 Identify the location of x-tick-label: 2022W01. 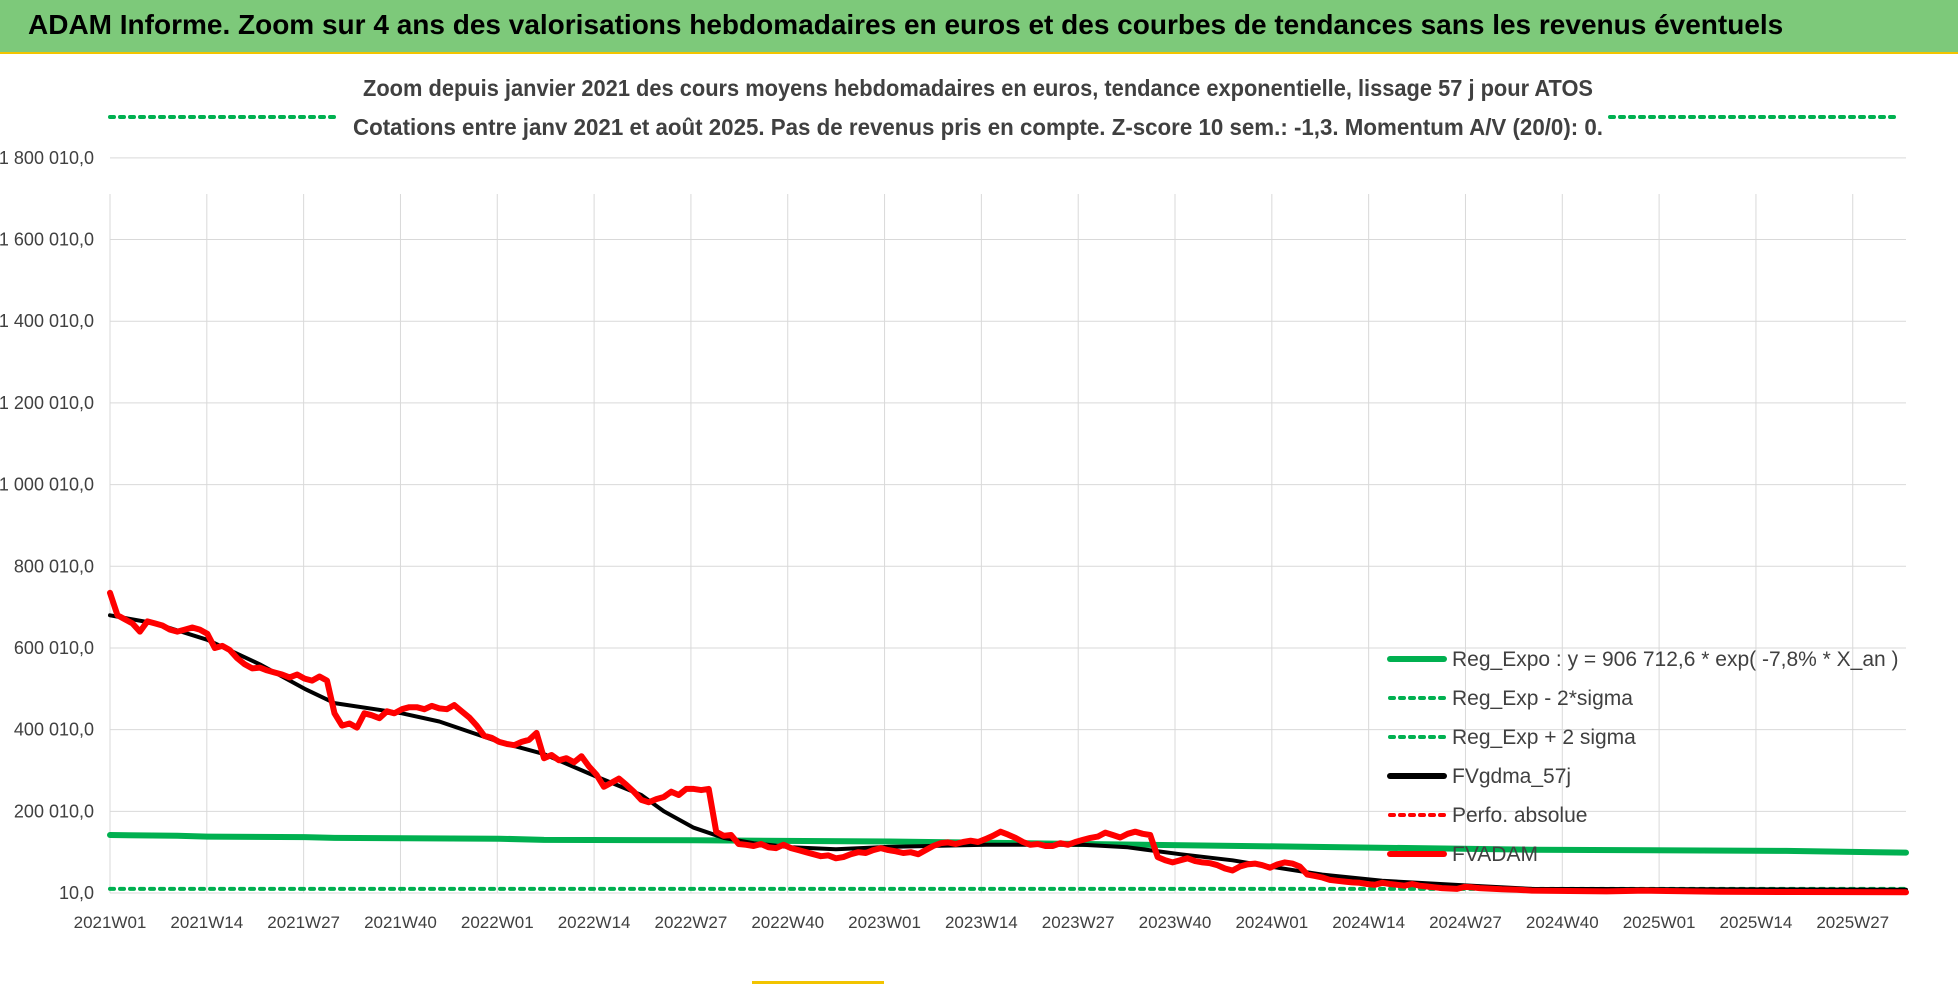
(497, 922).